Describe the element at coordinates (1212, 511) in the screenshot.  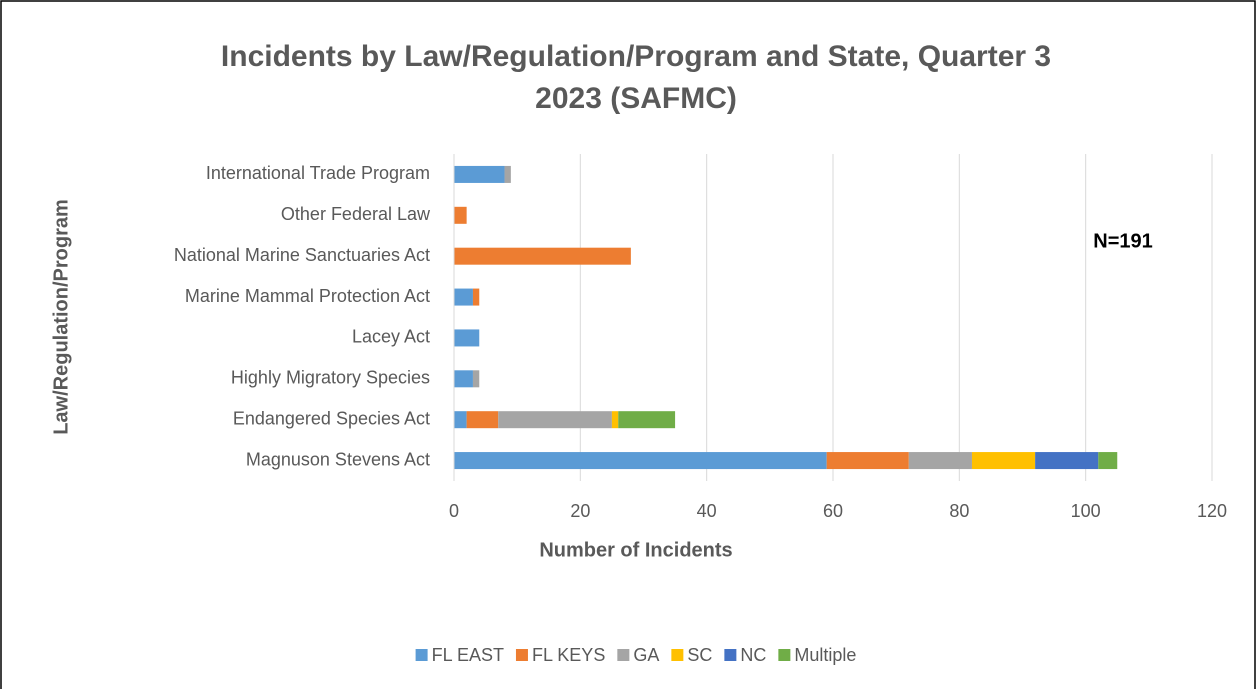
I see `x-tick-label: 120` at that location.